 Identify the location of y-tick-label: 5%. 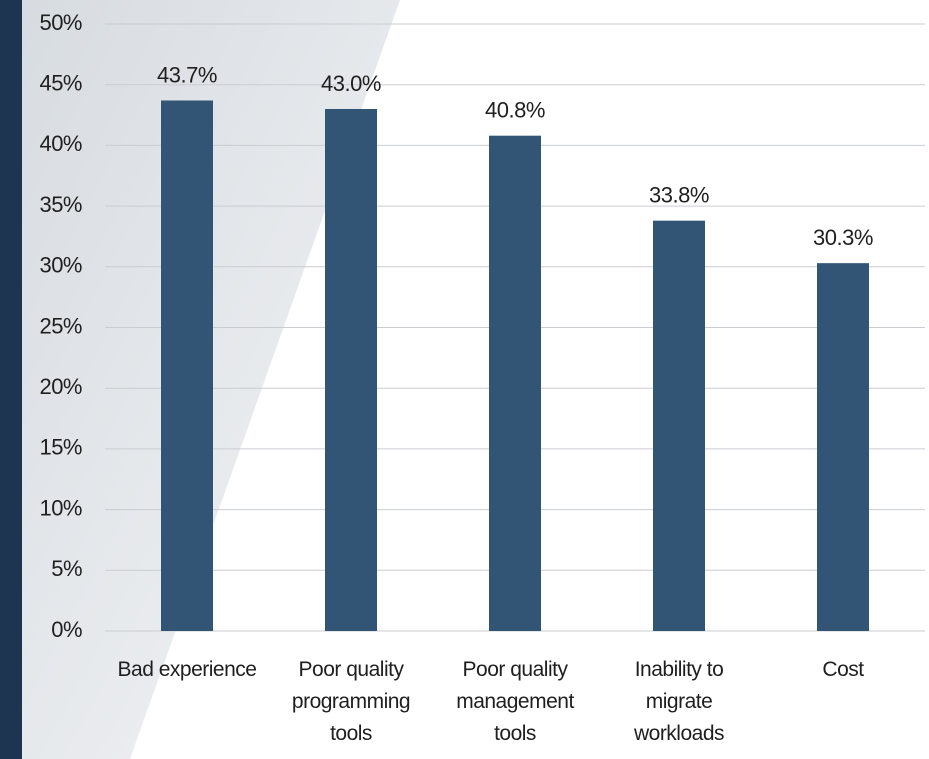
(66, 568).